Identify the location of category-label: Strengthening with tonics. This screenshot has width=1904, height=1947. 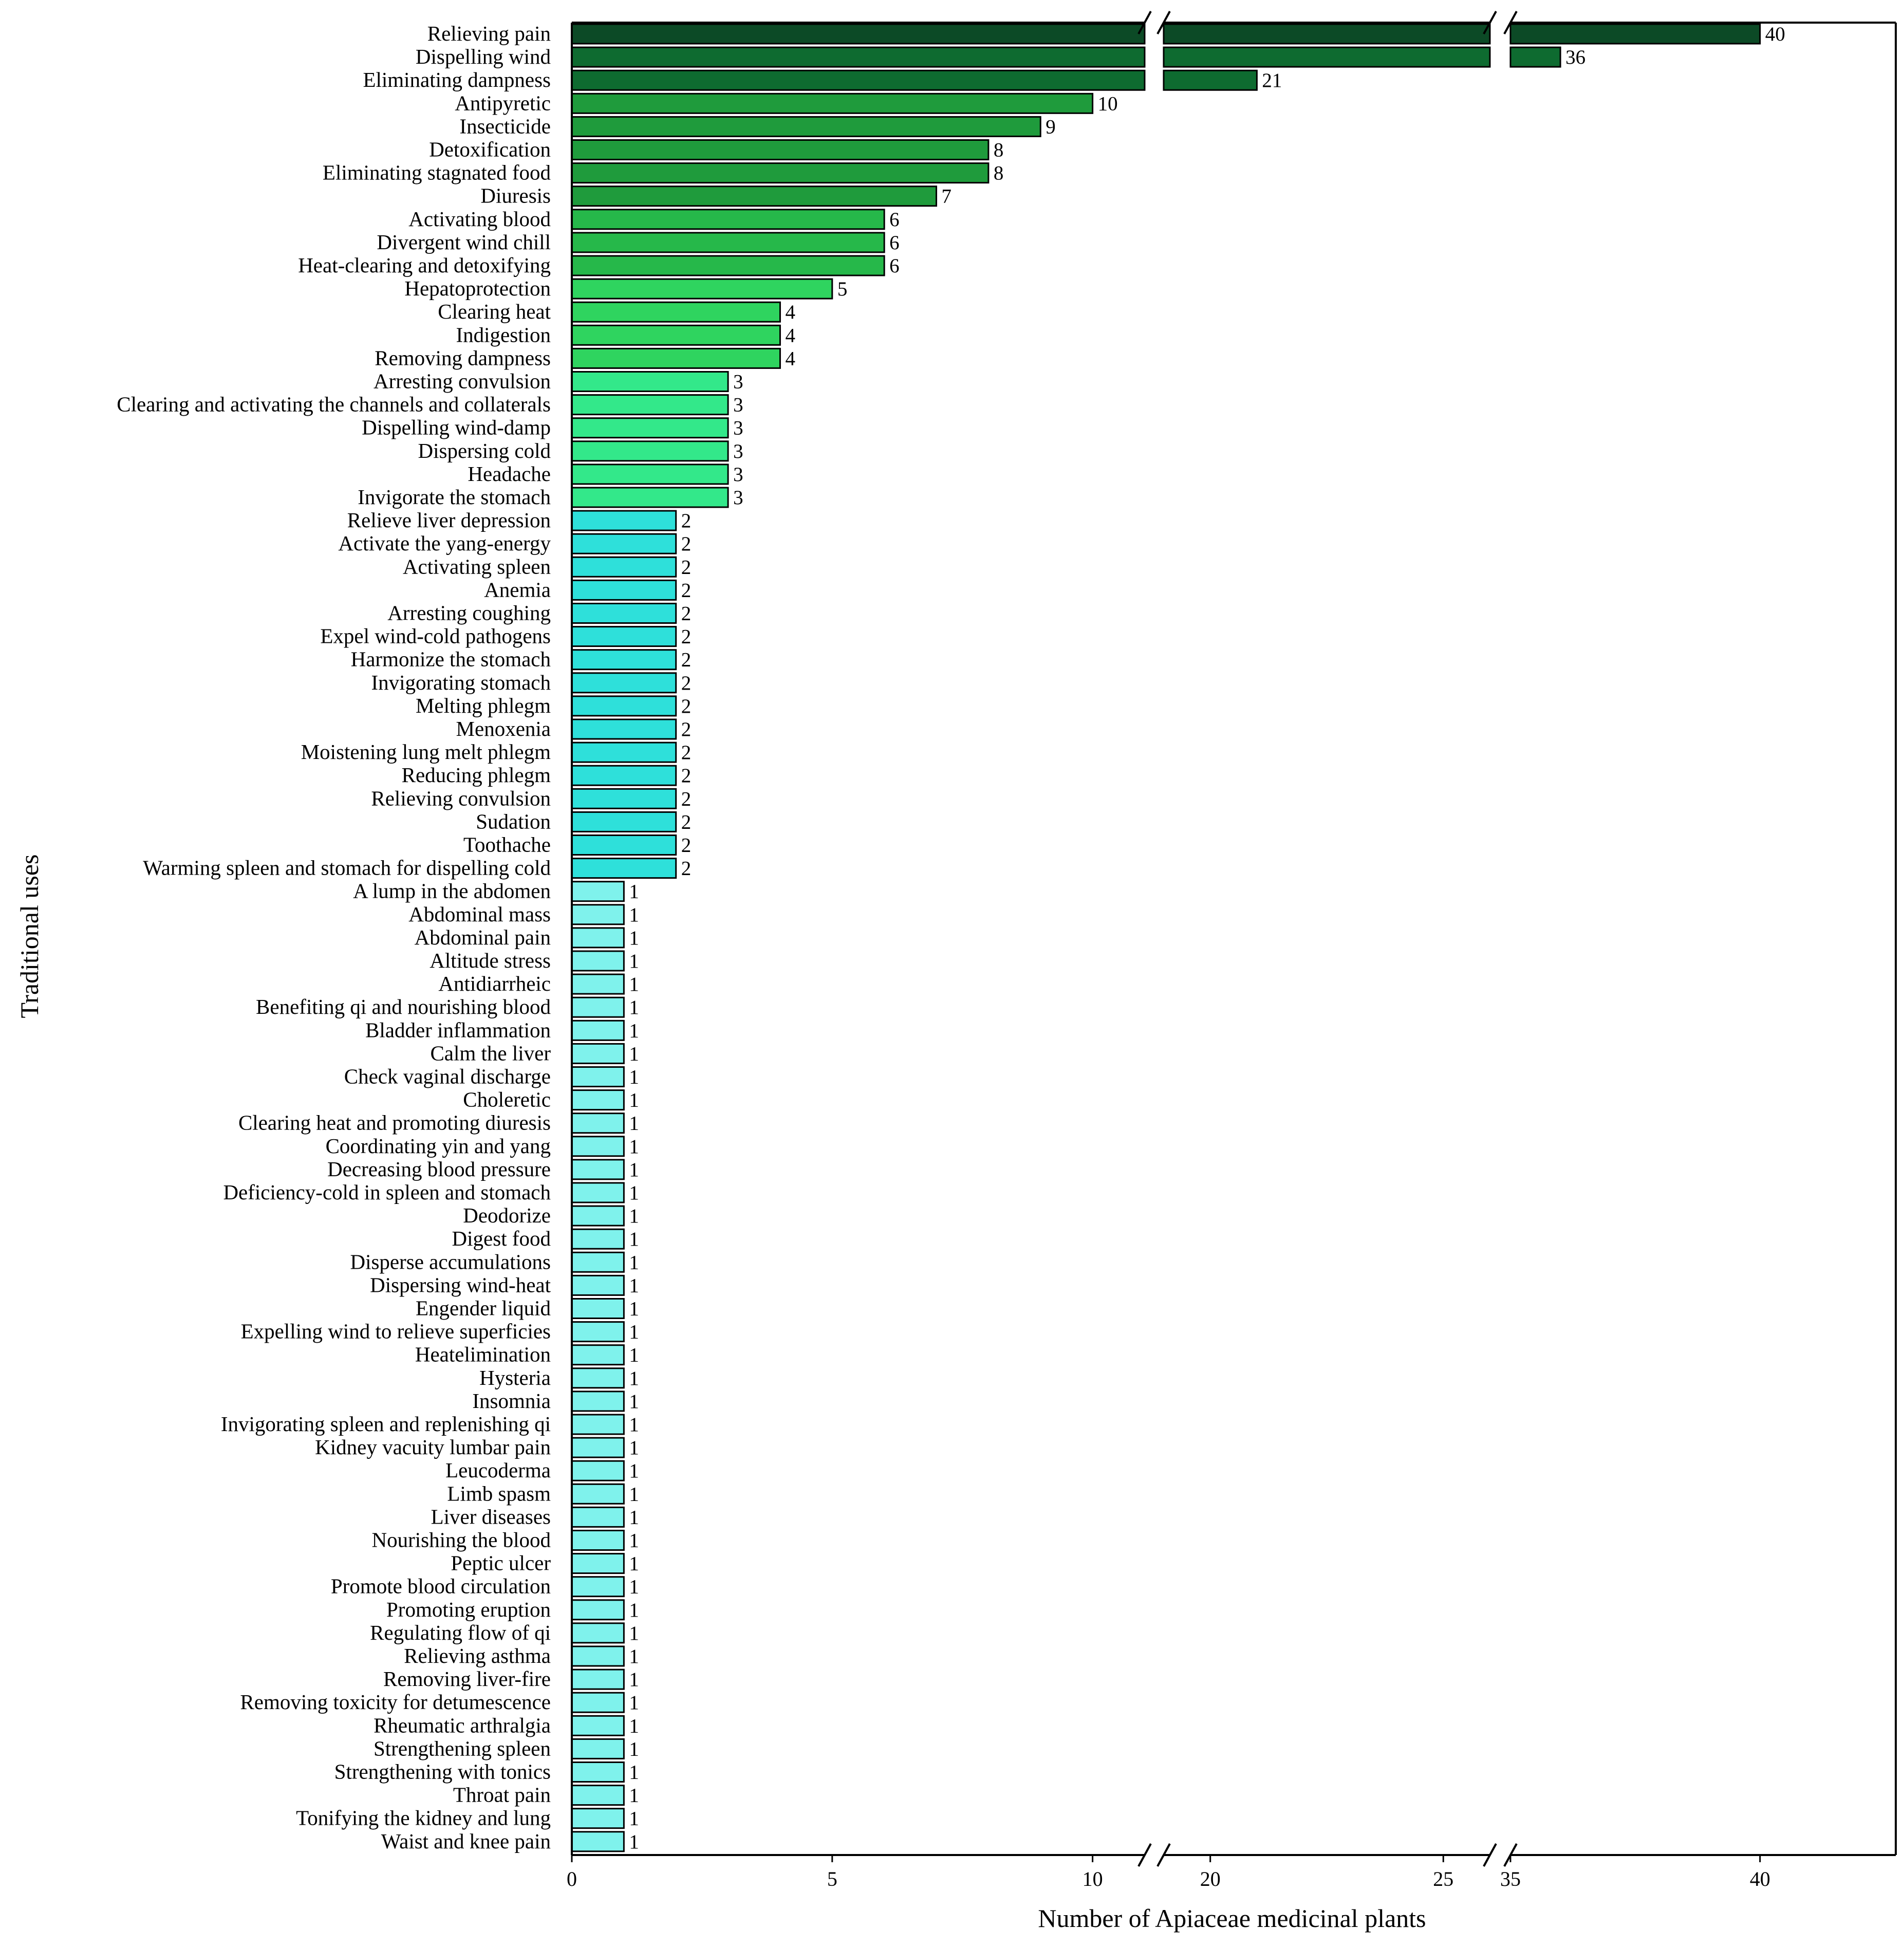
(443, 1772).